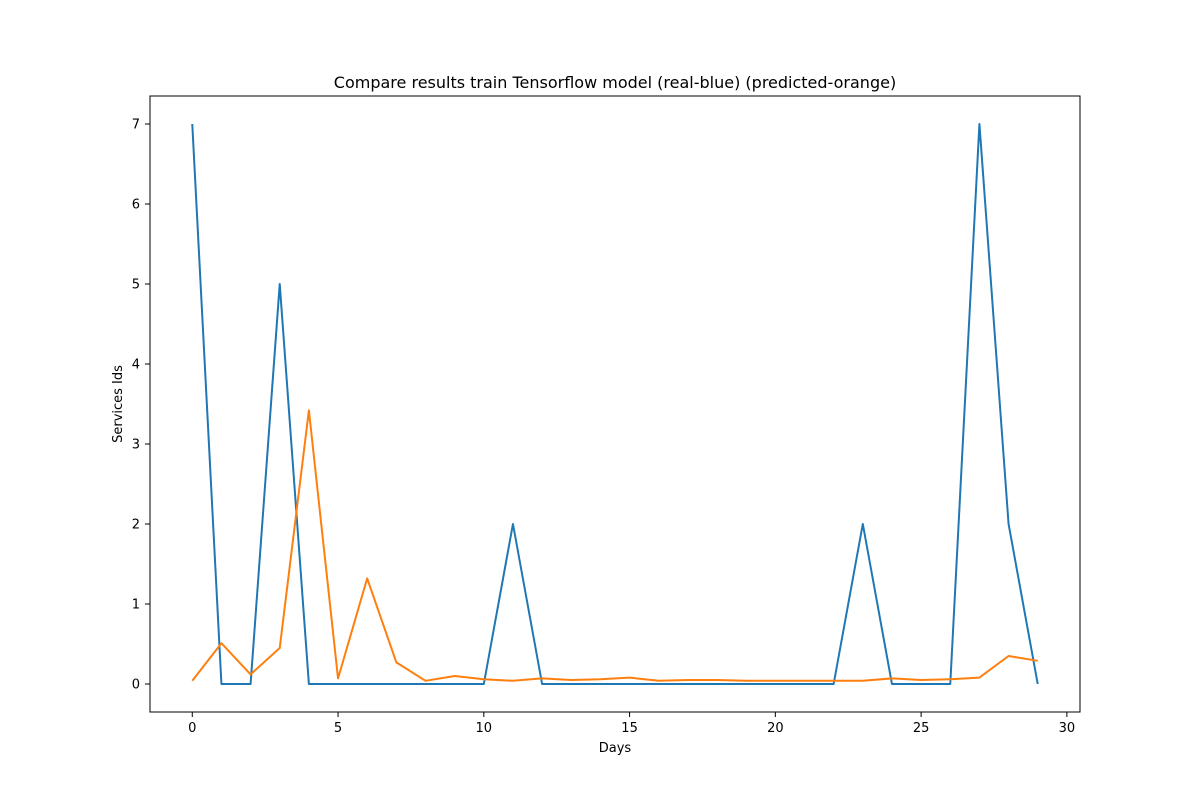 Image resolution: width=1200 pixels, height=800 pixels. What do you see at coordinates (338, 728) in the screenshot?
I see `x-tick-label: 5` at bounding box center [338, 728].